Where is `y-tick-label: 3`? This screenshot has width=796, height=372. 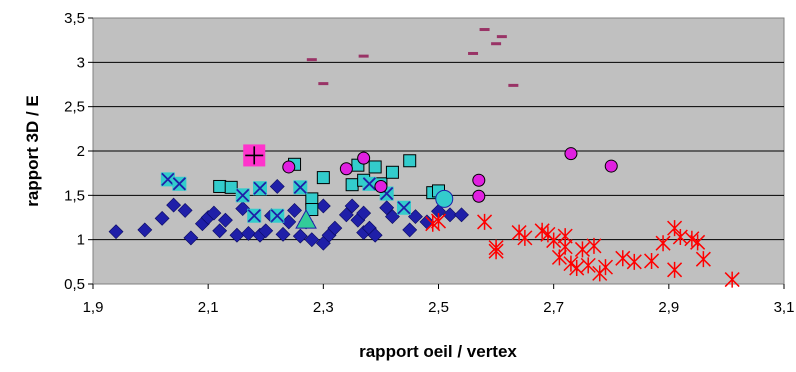 y-tick-label: 3 is located at coordinates (81, 62).